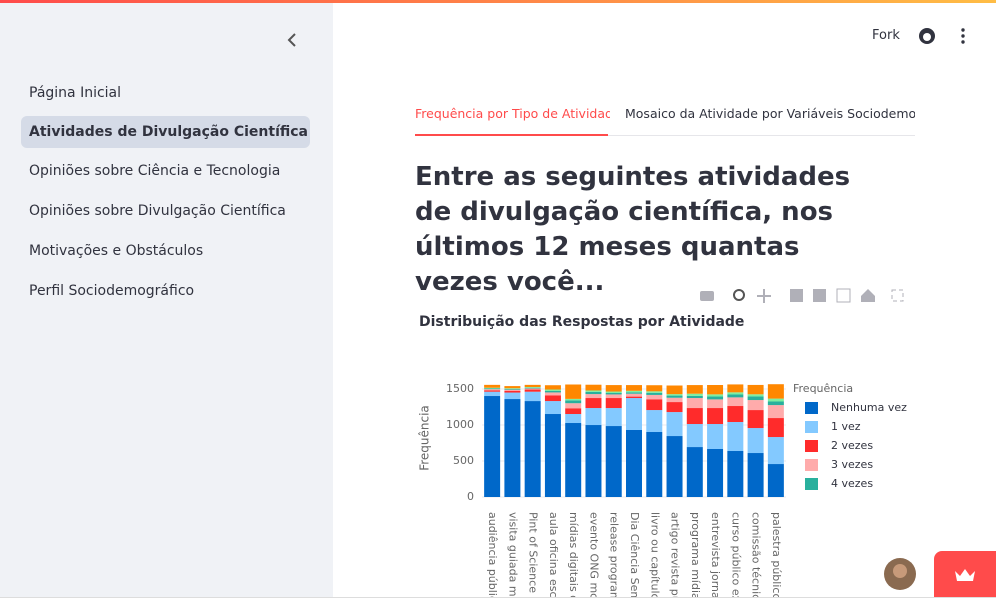 The width and height of the screenshot is (996, 604). Describe the element at coordinates (512, 113) in the screenshot. I see `tab: Frequência por Tipo de Atividade` at that location.